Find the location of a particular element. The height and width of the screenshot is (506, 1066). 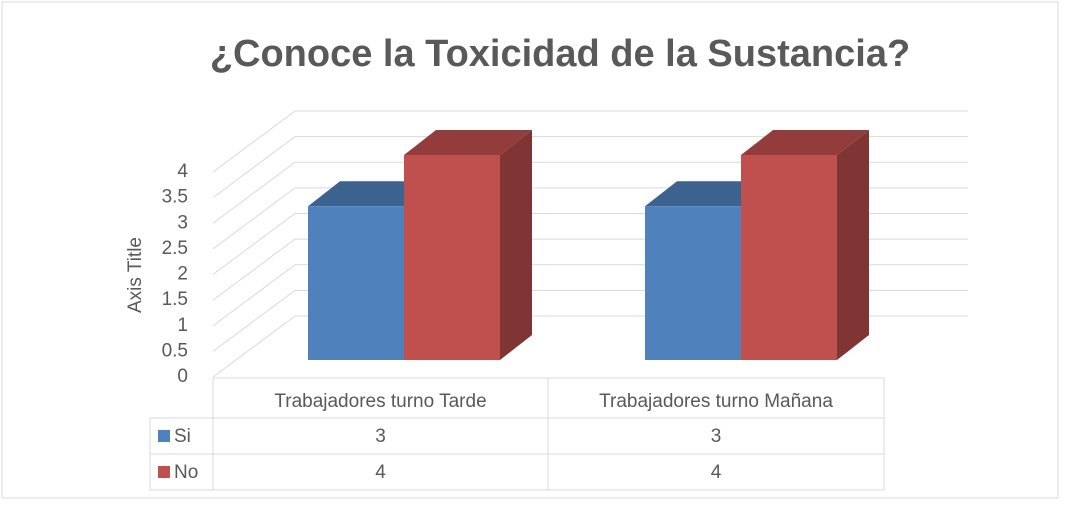

legend-label: Si is located at coordinates (182, 436).